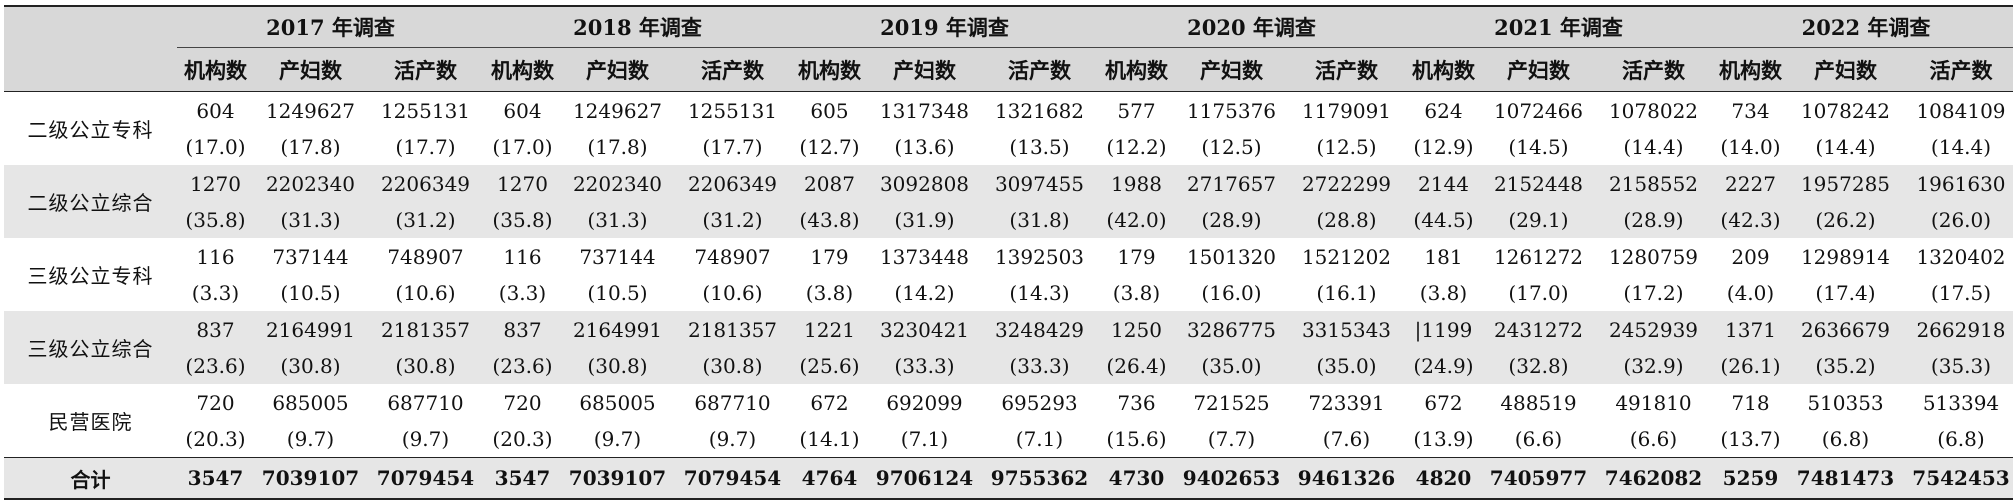  Describe the element at coordinates (1845, 256) in the screenshot. I see `count-cell: 1298914` at that location.